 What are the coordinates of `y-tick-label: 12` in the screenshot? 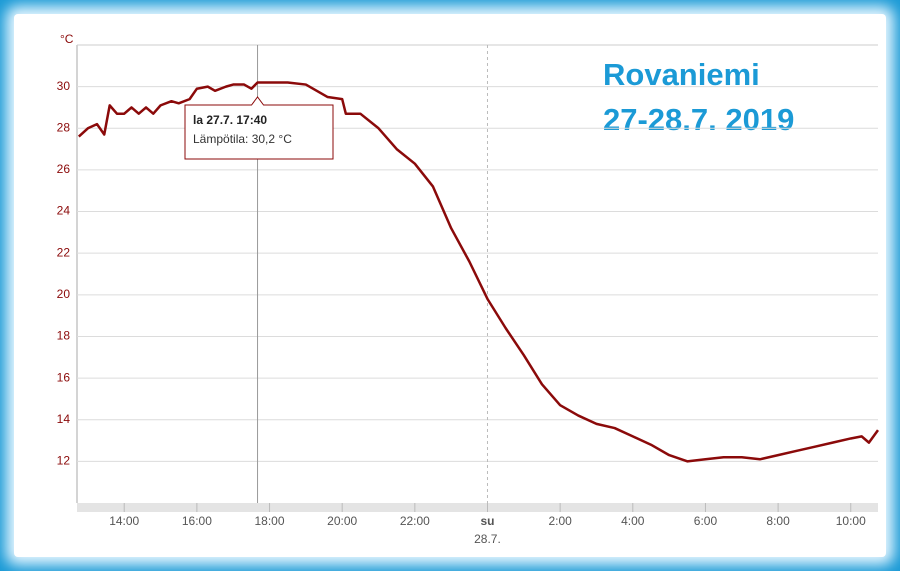 It's located at (64, 461).